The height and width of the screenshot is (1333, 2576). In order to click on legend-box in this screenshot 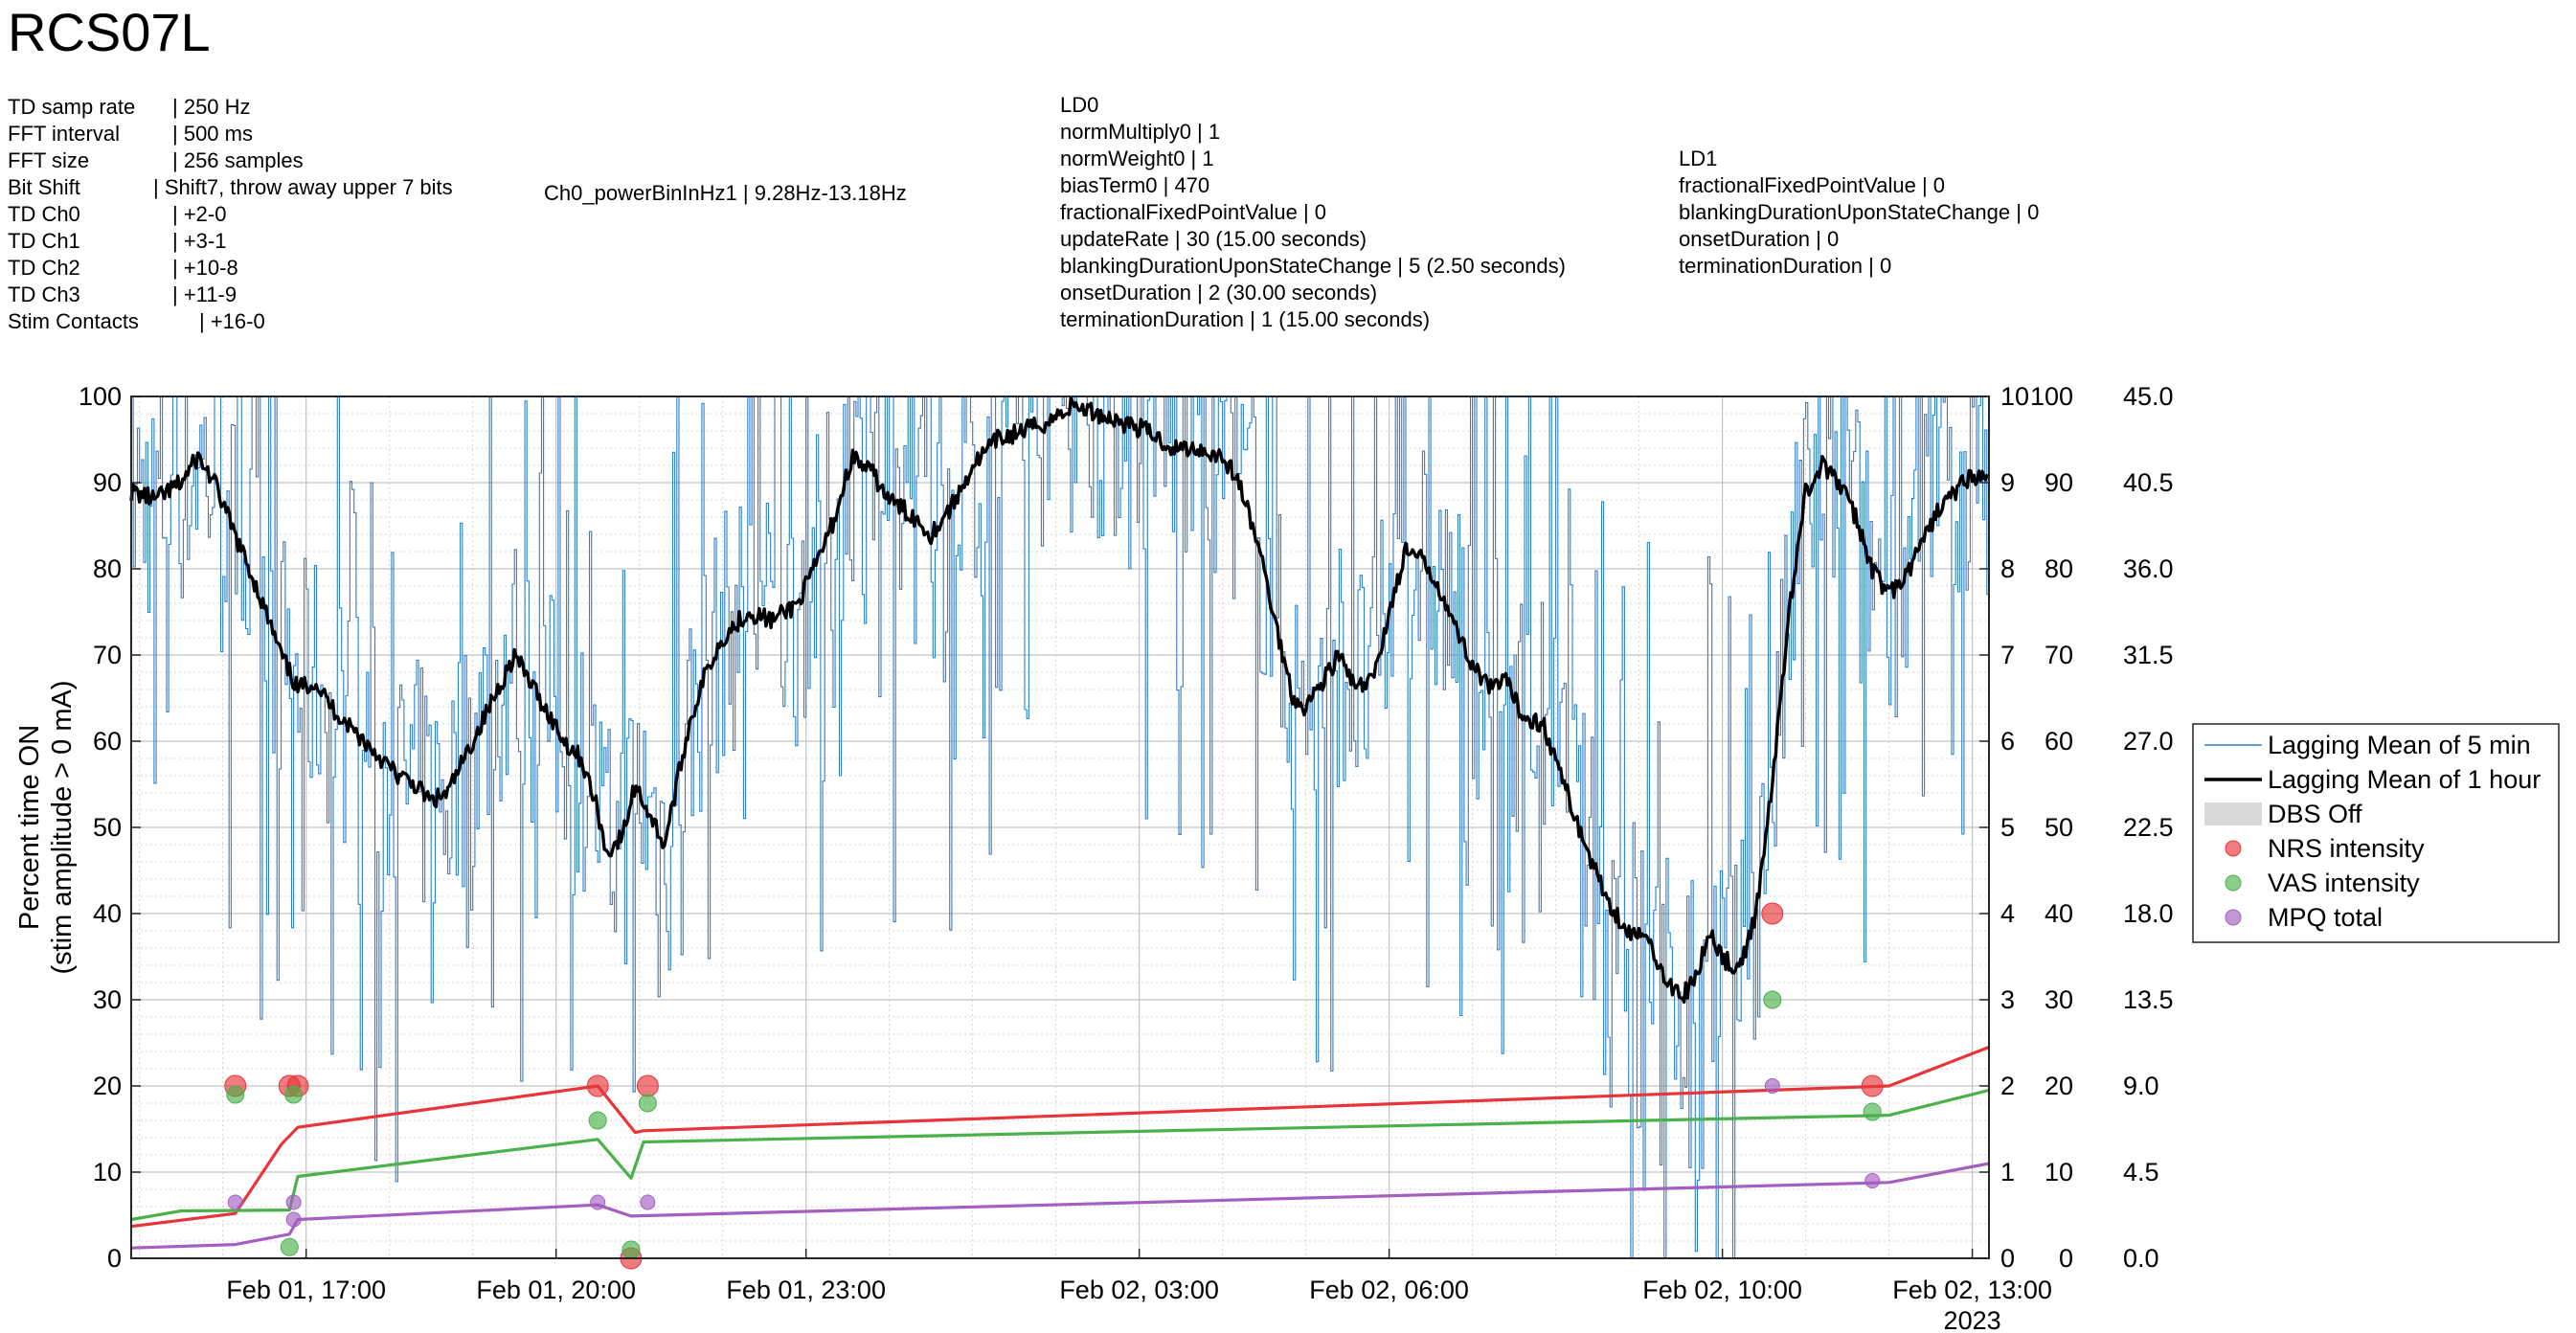, I will do `click(2376, 833)`.